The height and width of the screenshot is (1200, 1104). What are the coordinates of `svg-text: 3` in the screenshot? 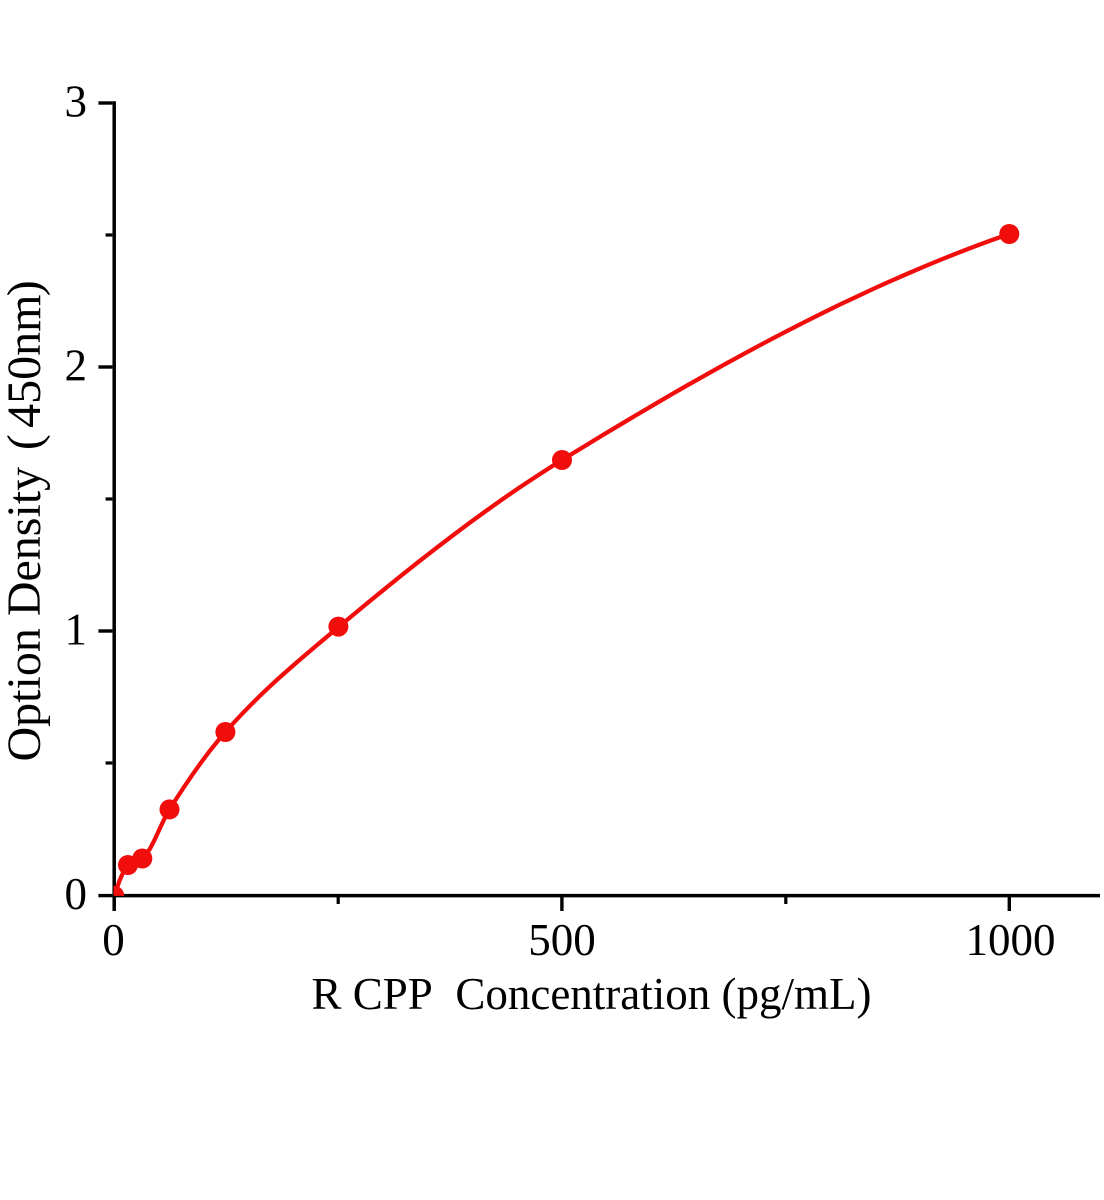 It's located at (76, 102).